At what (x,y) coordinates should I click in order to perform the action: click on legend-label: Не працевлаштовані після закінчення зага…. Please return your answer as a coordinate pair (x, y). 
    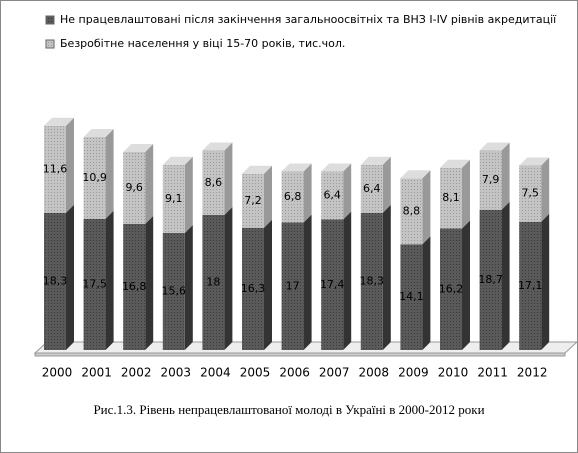
    Looking at the image, I should click on (308, 19).